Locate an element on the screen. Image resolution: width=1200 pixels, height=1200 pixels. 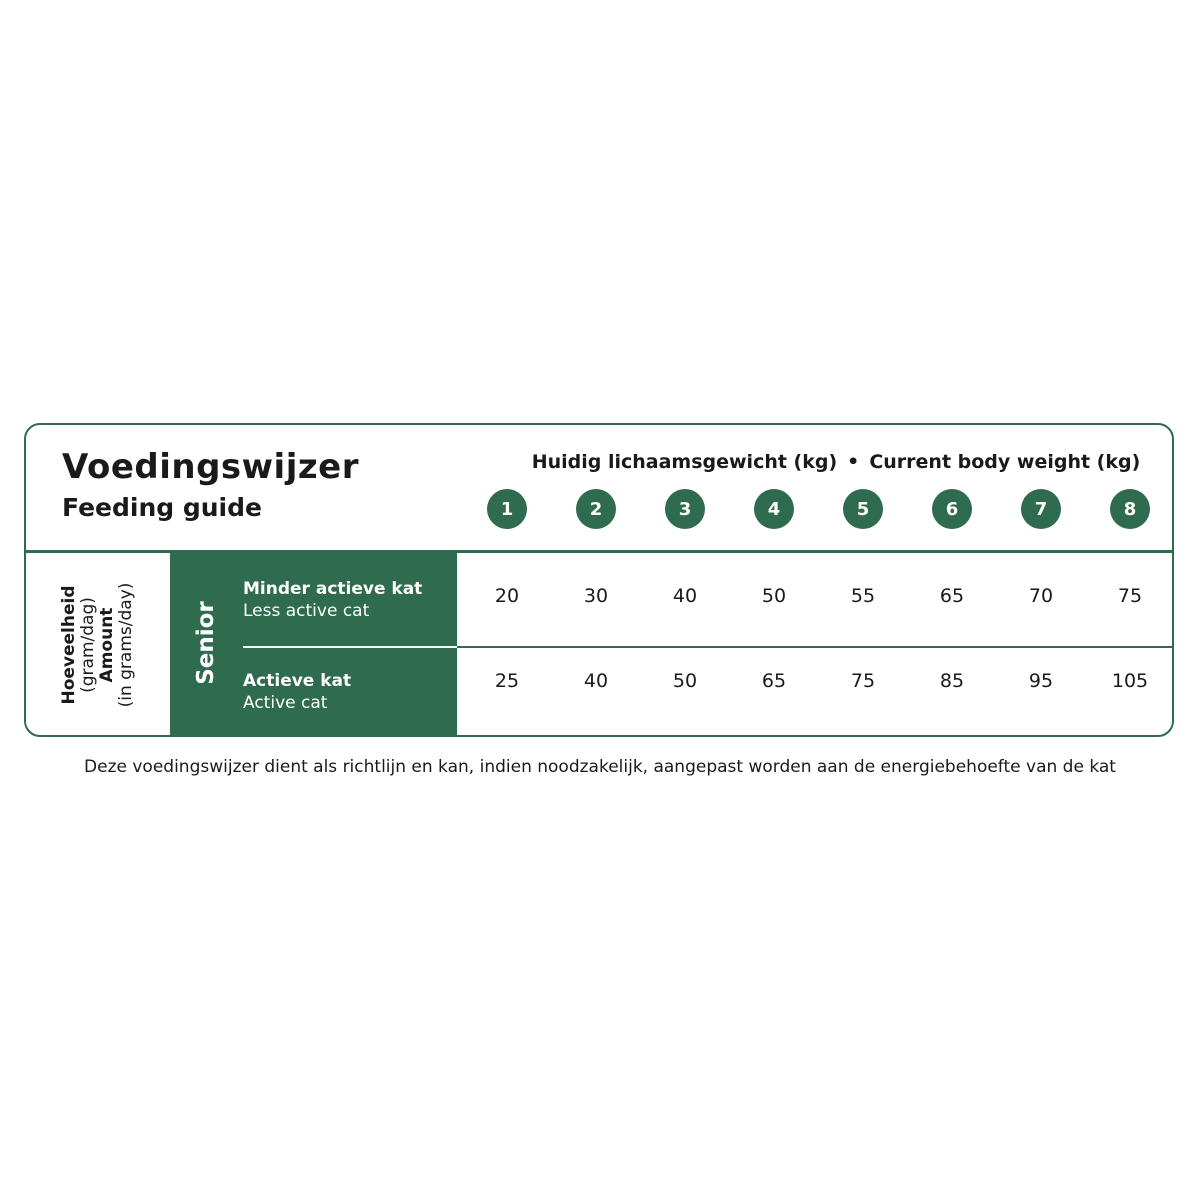
amount-cell: 70 is located at coordinates (1041, 596).